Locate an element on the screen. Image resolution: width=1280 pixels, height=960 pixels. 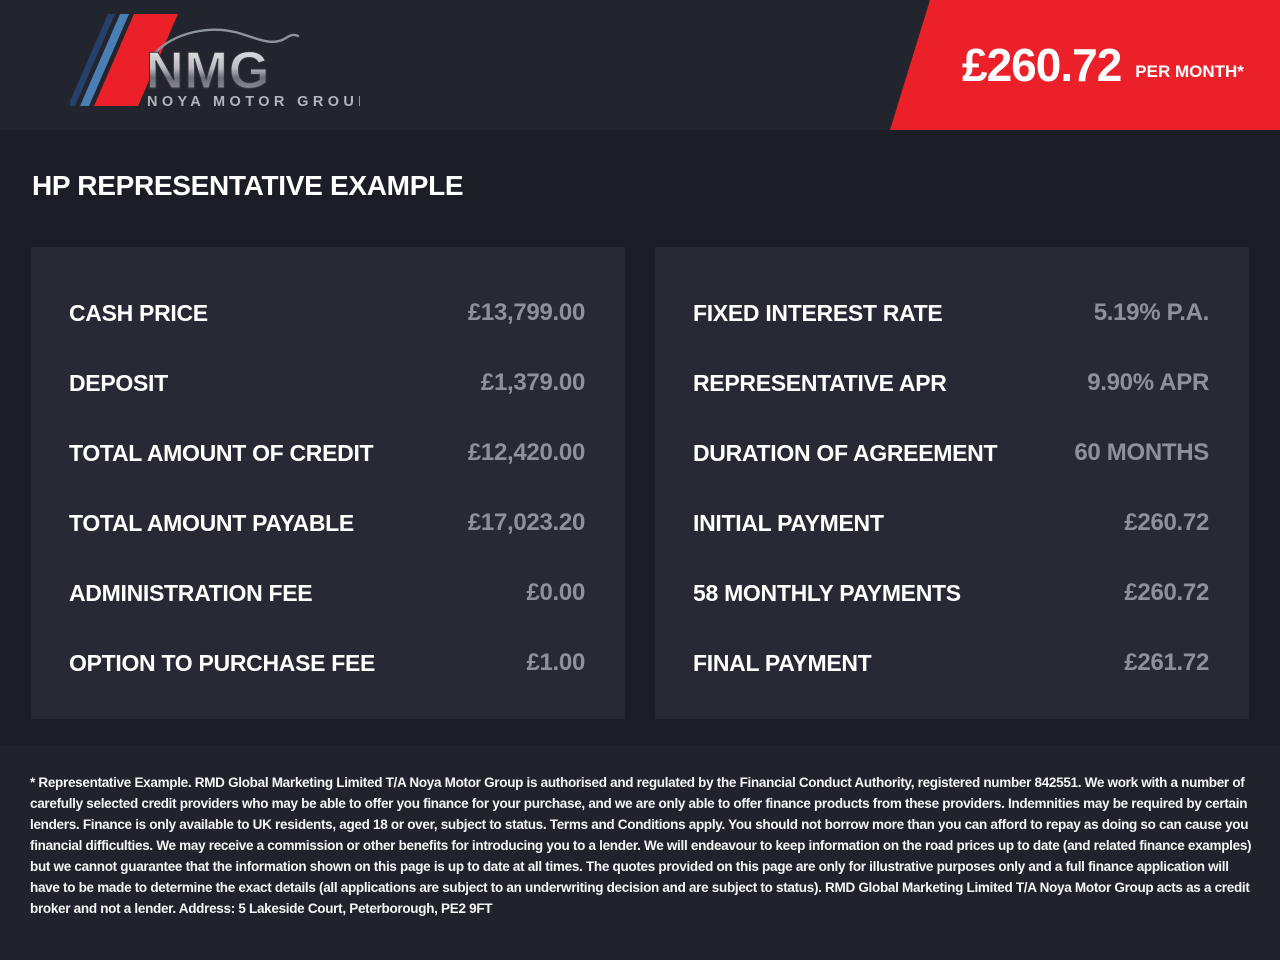
finance-value: 5.19% P.A. is located at coordinates (1151, 312).